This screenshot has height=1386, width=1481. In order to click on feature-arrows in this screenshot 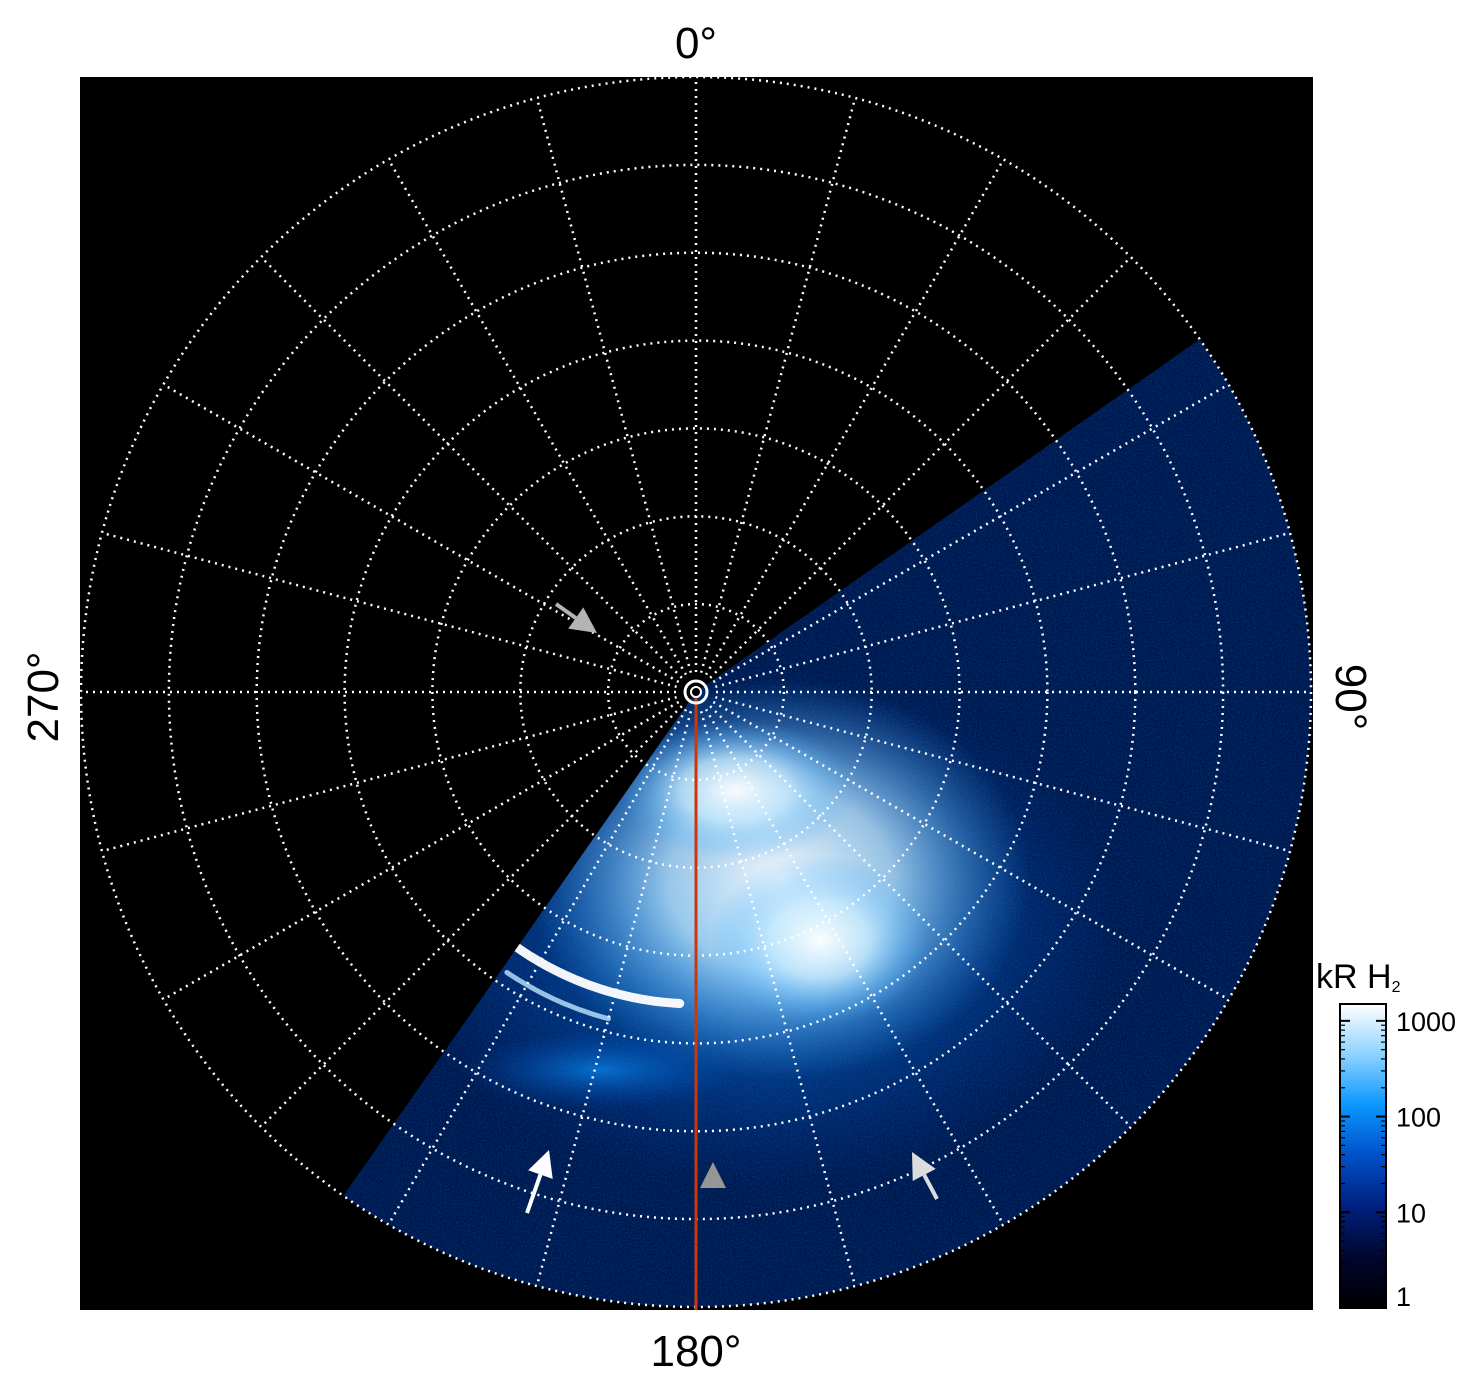, I will do `click(732, 908)`.